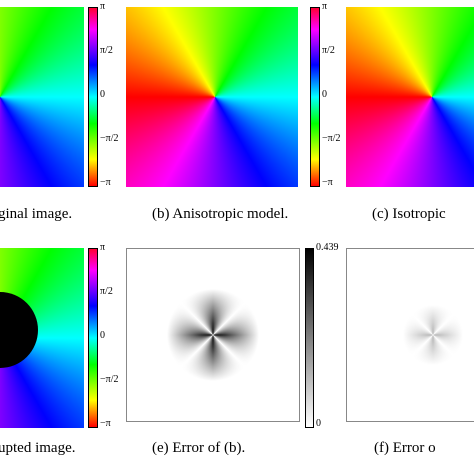  I want to click on caption: upted image., so click(38, 448).